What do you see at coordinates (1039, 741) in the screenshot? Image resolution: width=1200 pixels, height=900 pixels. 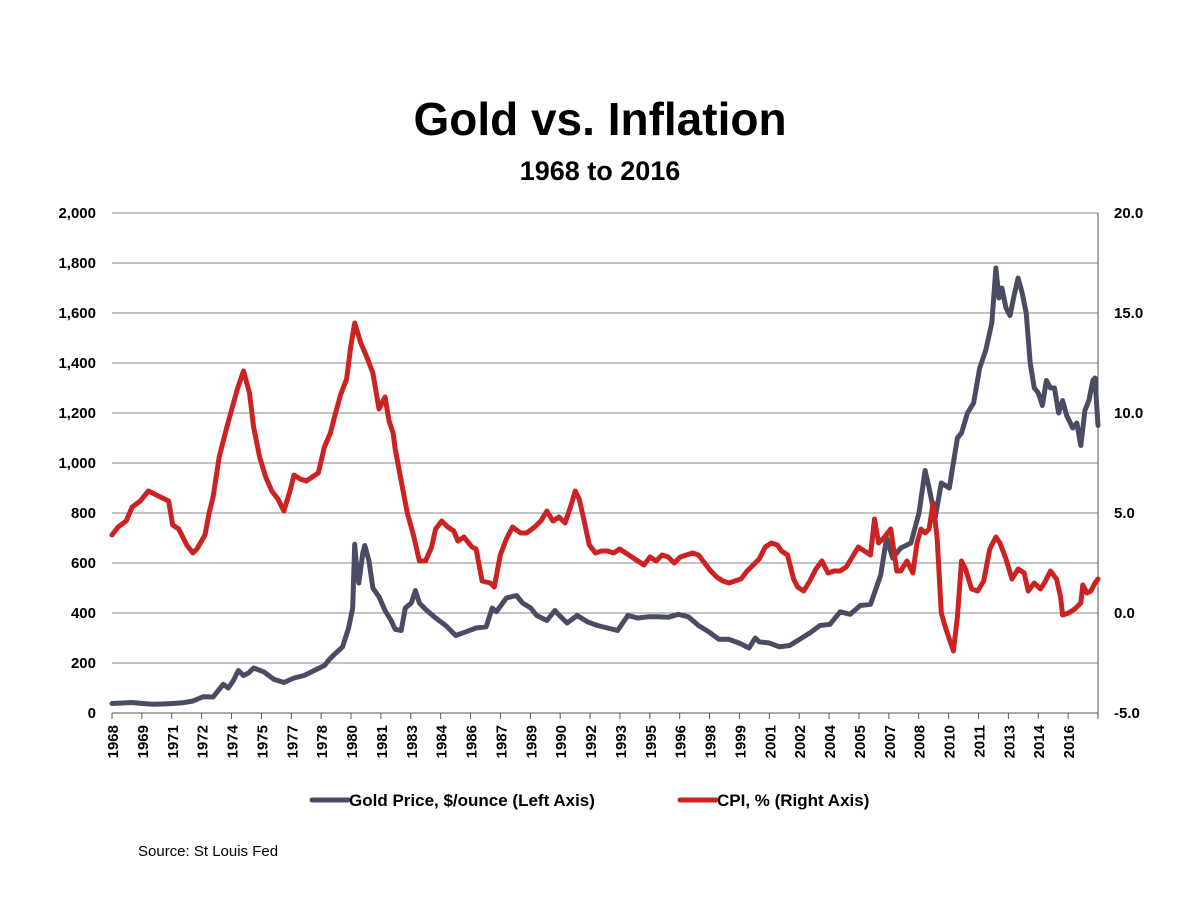 I see `x-tick-label: 2014` at bounding box center [1039, 741].